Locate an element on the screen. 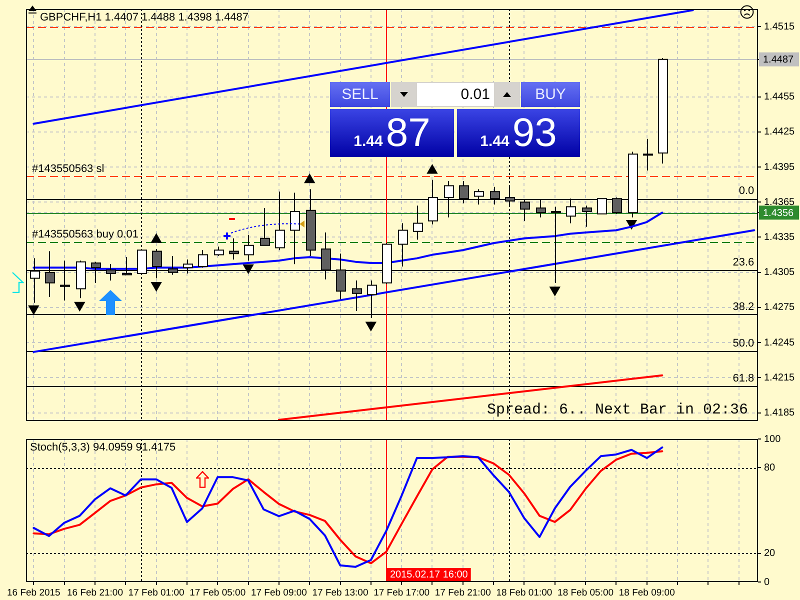  x-tick-label: 16 Feb 2015 is located at coordinates (33, 592).